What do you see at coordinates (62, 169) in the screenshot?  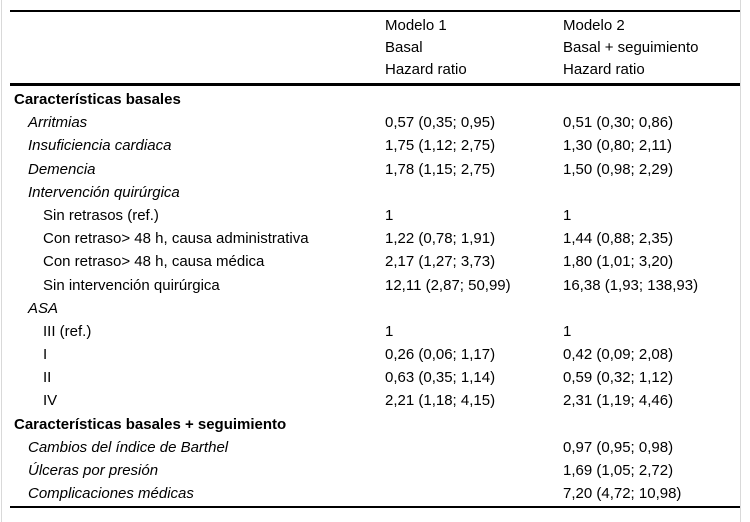 I see `row-label: Demencia` at bounding box center [62, 169].